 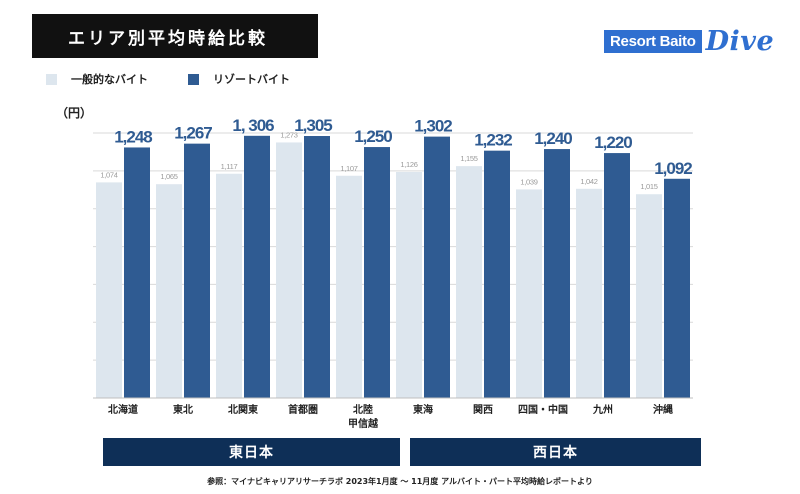 What do you see at coordinates (175, 36) in the screenshot?
I see `page-title: エリア別平均時給比較` at bounding box center [175, 36].